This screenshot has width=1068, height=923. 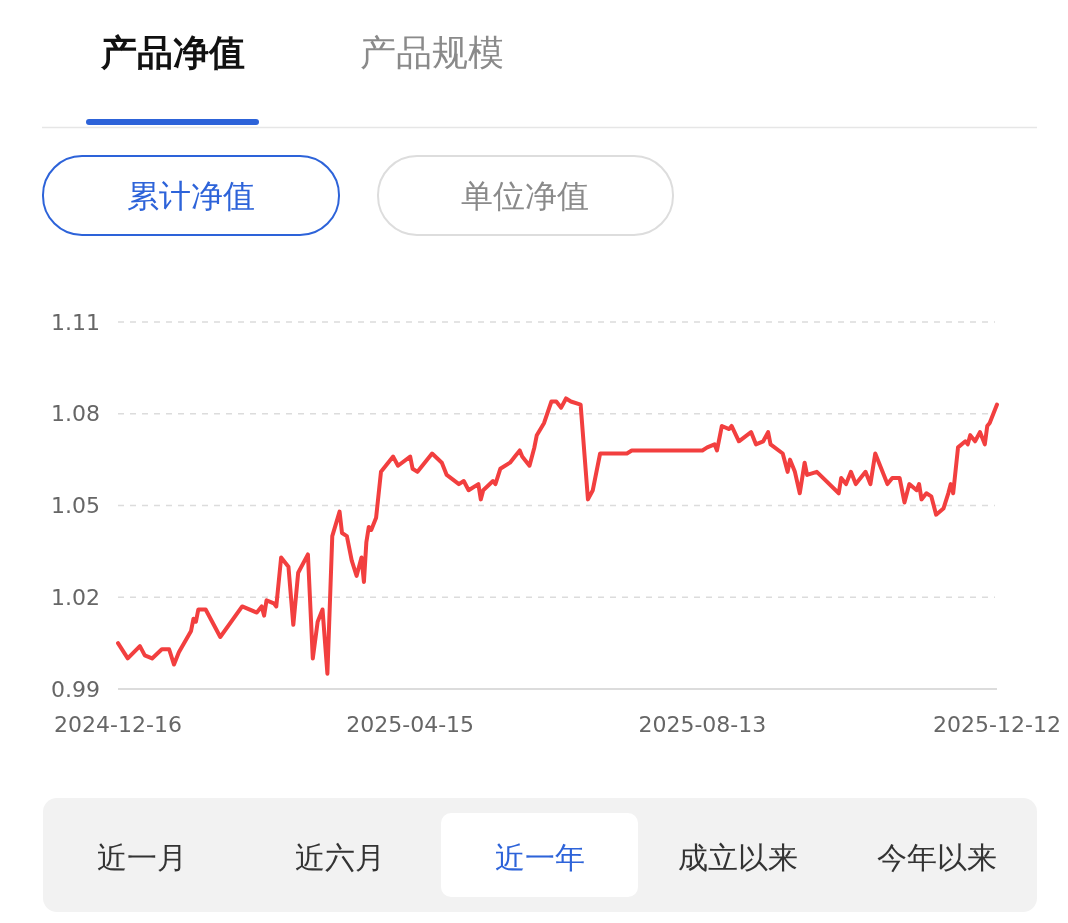 I want to click on x-tick-label: 2025-04-15, so click(x=410, y=724).